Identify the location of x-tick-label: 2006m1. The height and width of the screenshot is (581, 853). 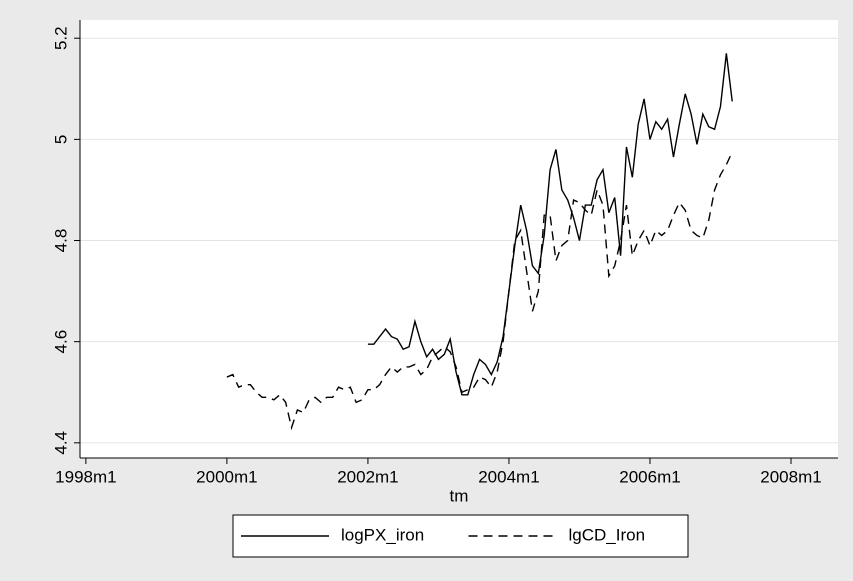
(649, 476).